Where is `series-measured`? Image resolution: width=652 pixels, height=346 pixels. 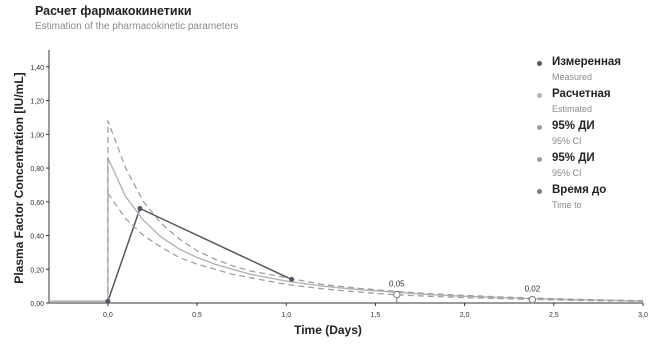 series-measured is located at coordinates (170, 255).